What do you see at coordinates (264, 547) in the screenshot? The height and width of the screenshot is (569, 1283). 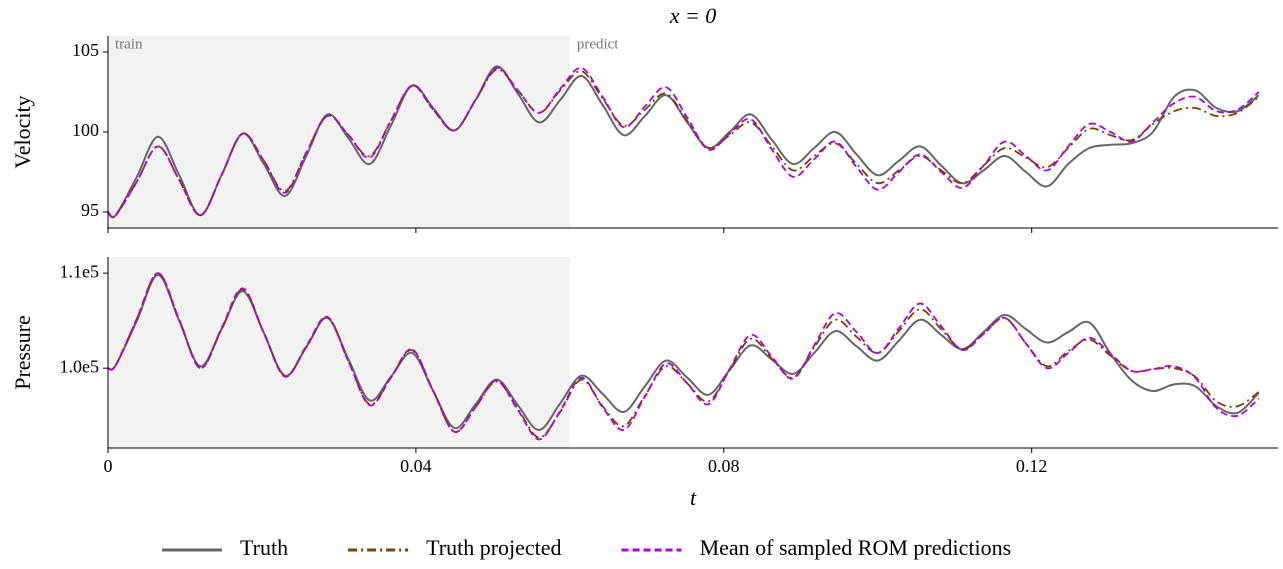 I see `legend-label: Truth` at bounding box center [264, 547].